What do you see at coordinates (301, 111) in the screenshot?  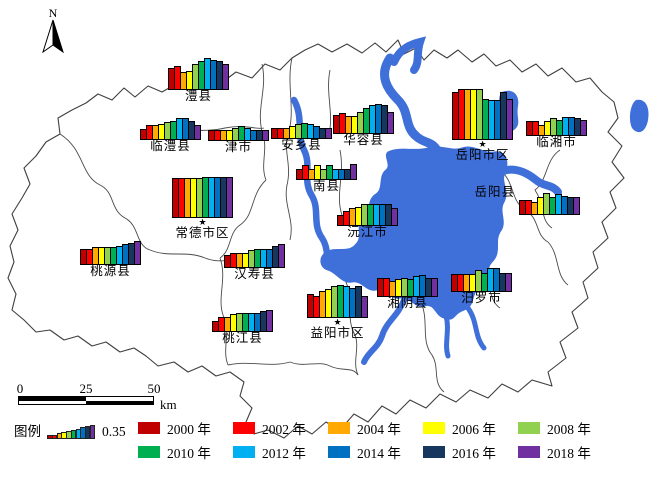 I see `county-bars-anxiang` at bounding box center [301, 111].